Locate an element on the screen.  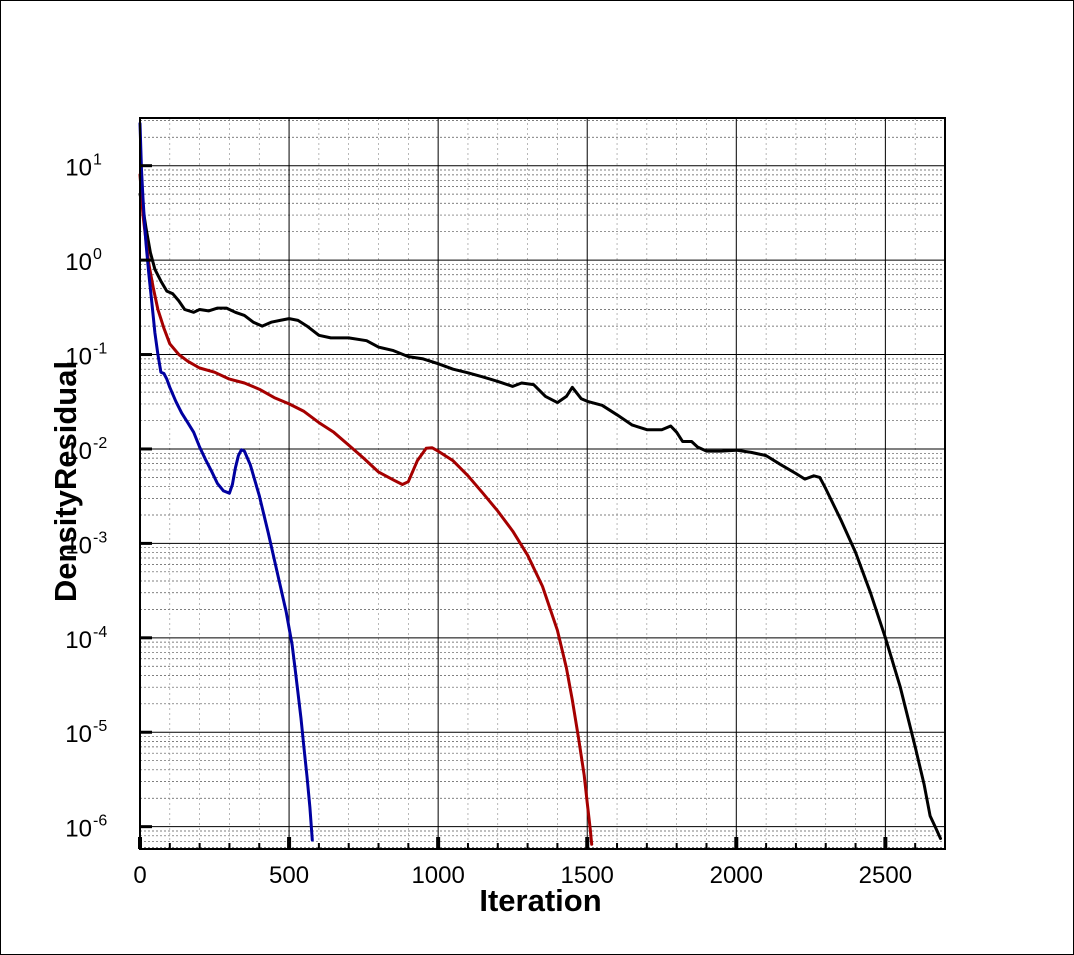
y-tick-exponent: -4 is located at coordinates (100, 632).